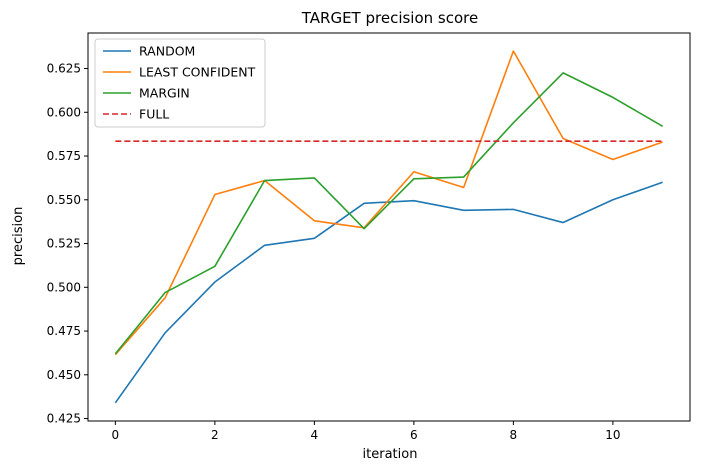 This screenshot has width=708, height=470. Describe the element at coordinates (64, 244) in the screenshot. I see `y-tick-label: 0.525` at that location.